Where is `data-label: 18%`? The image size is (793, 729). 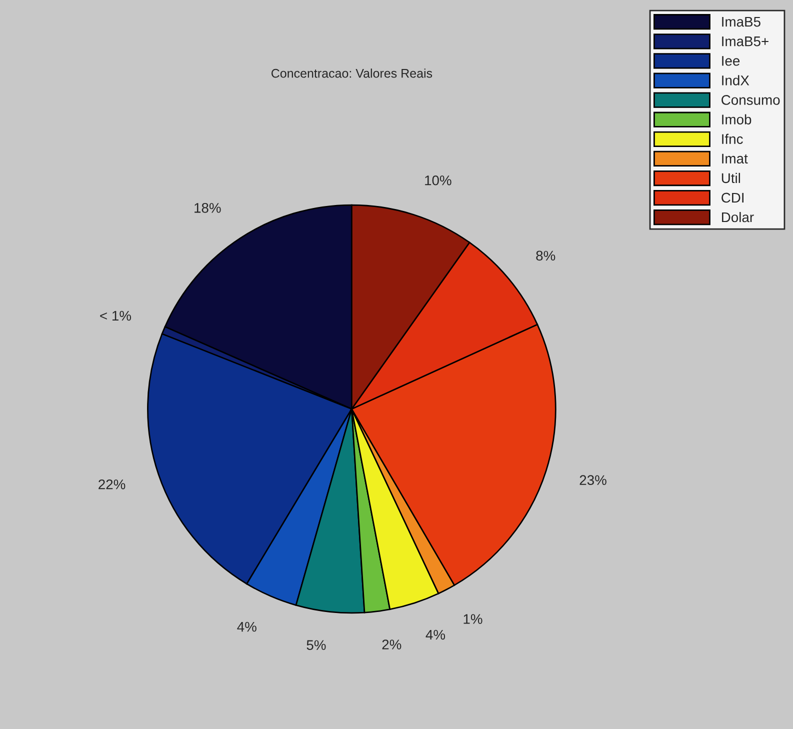 data-label: 18% is located at coordinates (207, 208).